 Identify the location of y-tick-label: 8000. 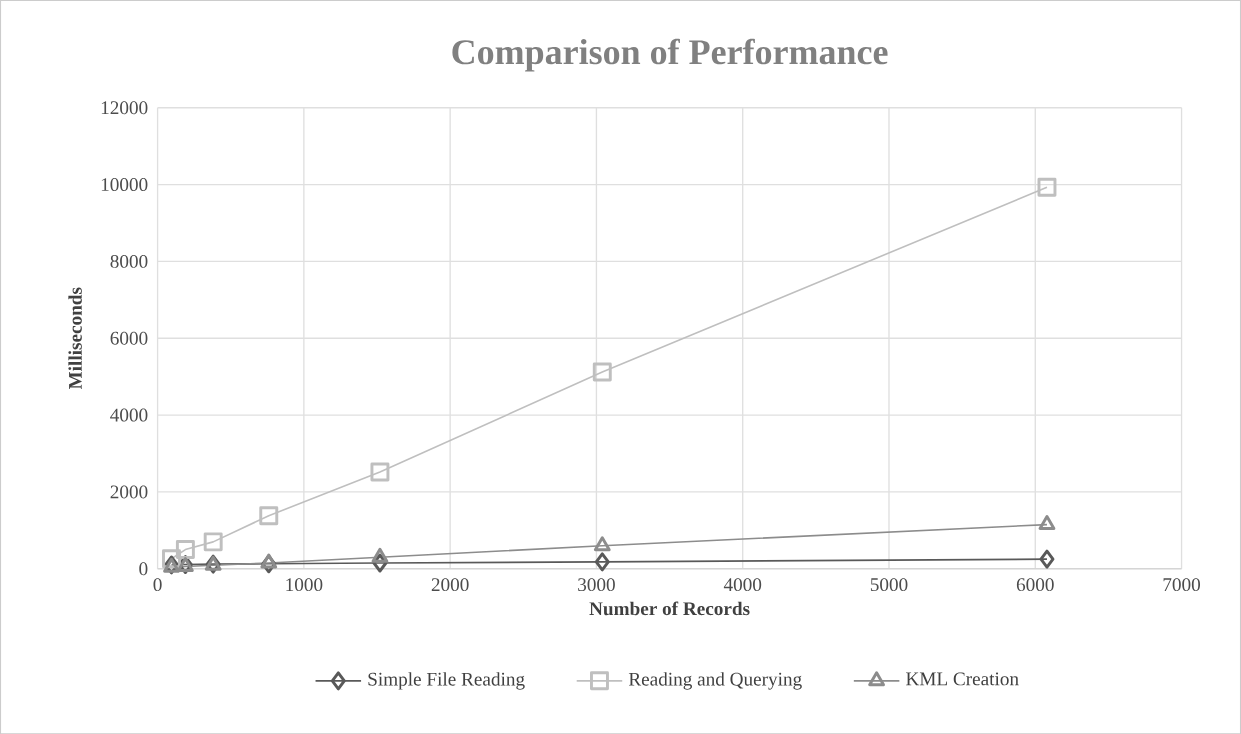
(129, 261).